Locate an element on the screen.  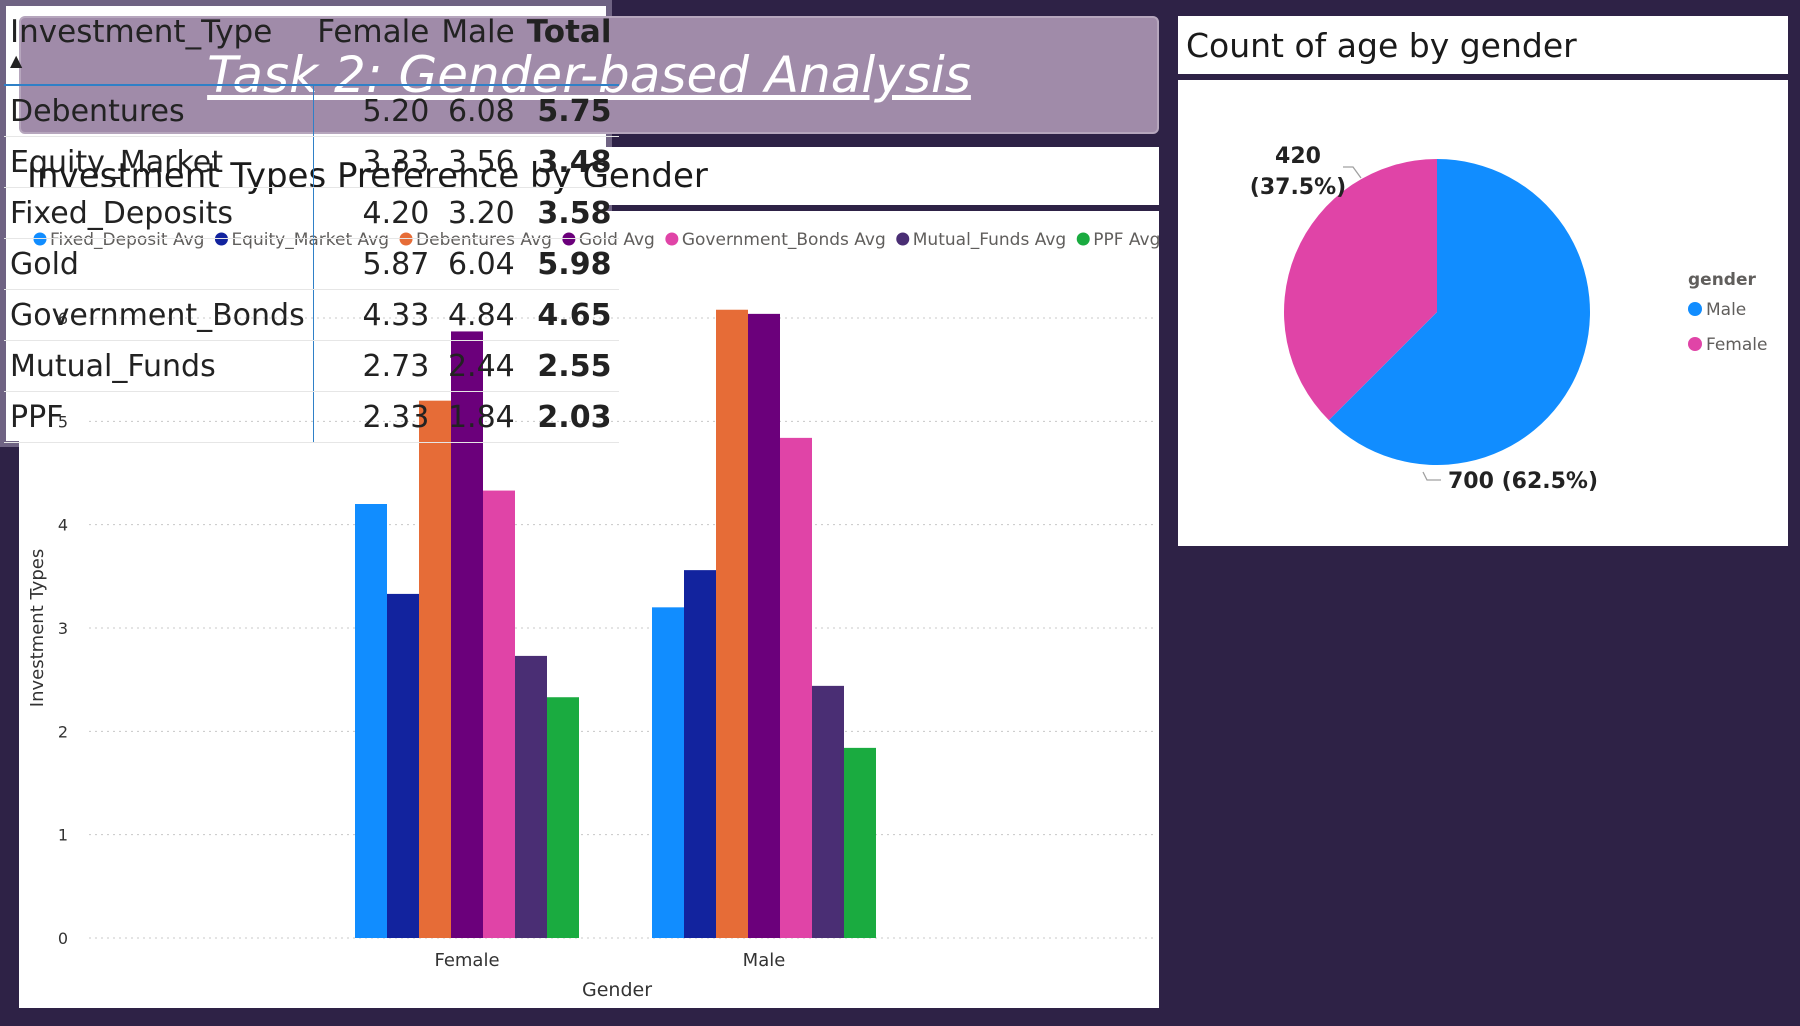
pie-chart-legend: gender Male Female is located at coordinates (1727, 312).